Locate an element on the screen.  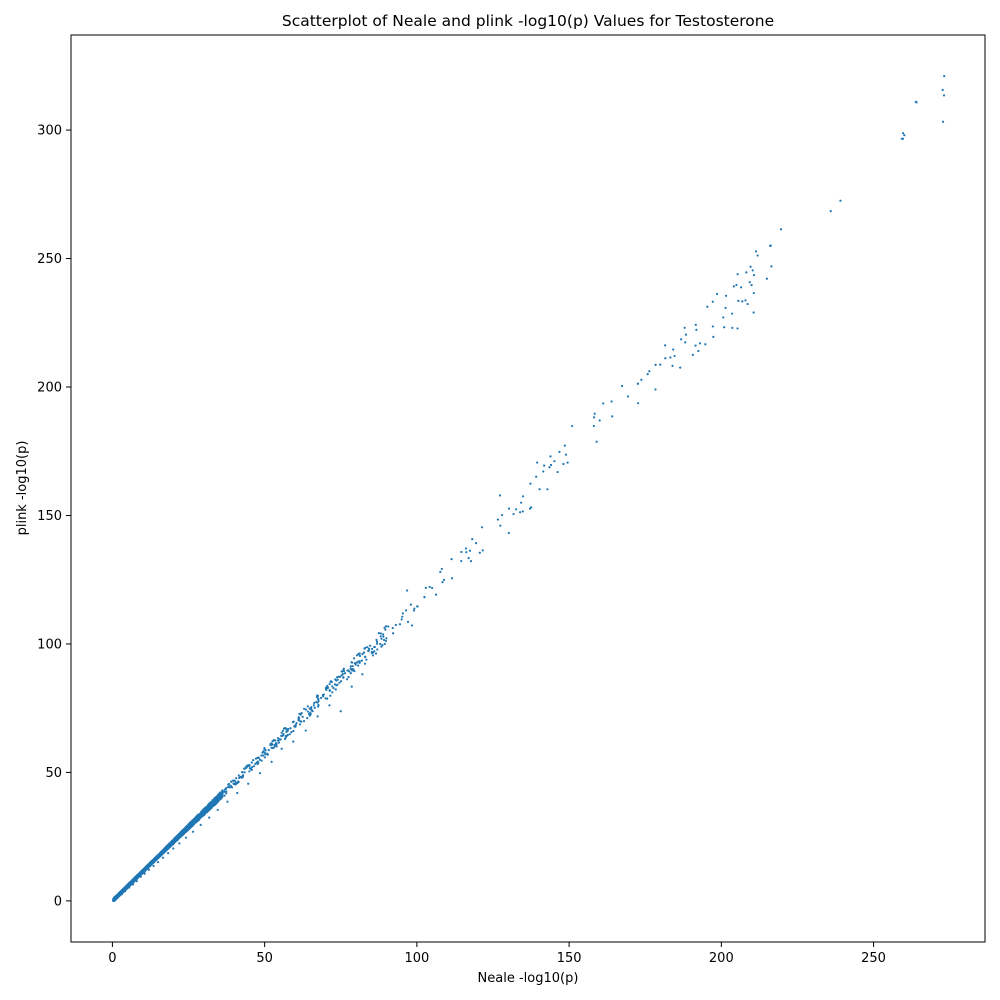
x-axis-ticks: 0 50 100 150 200 250 is located at coordinates (497, 954).